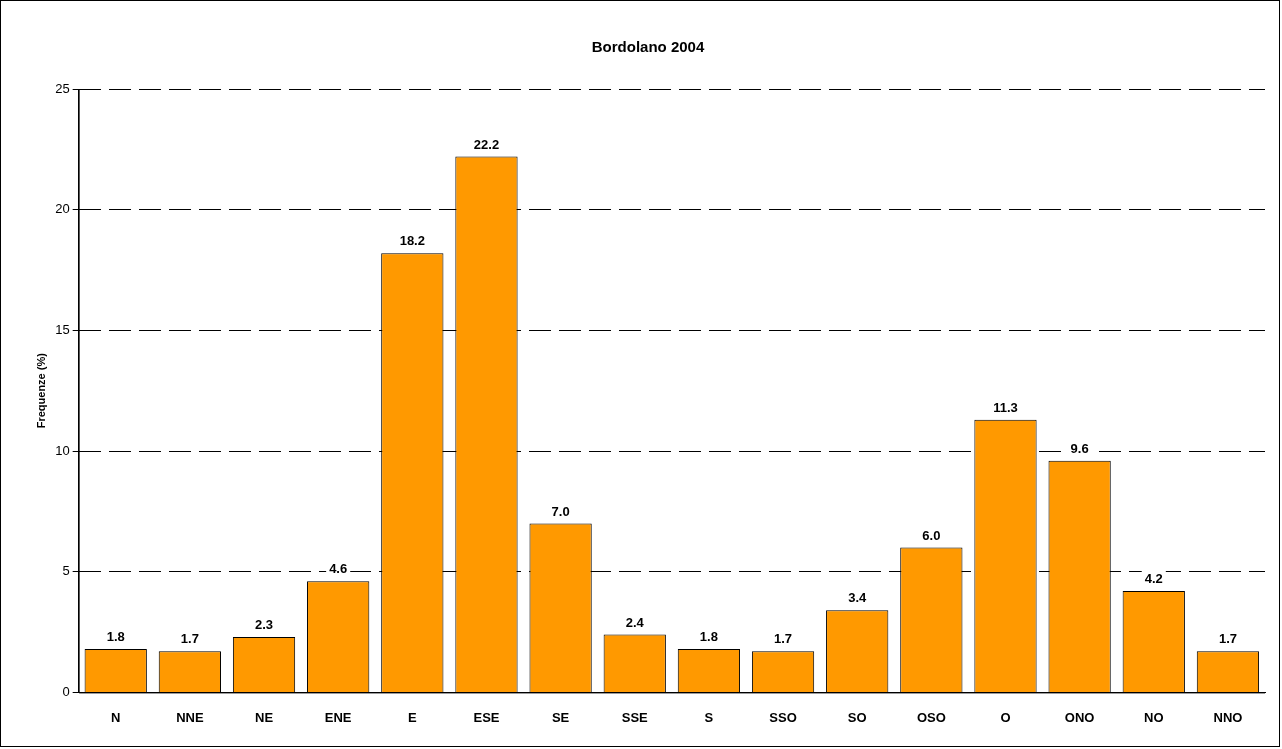 The height and width of the screenshot is (749, 1282). I want to click on x-tick-label: SSE, so click(635, 717).